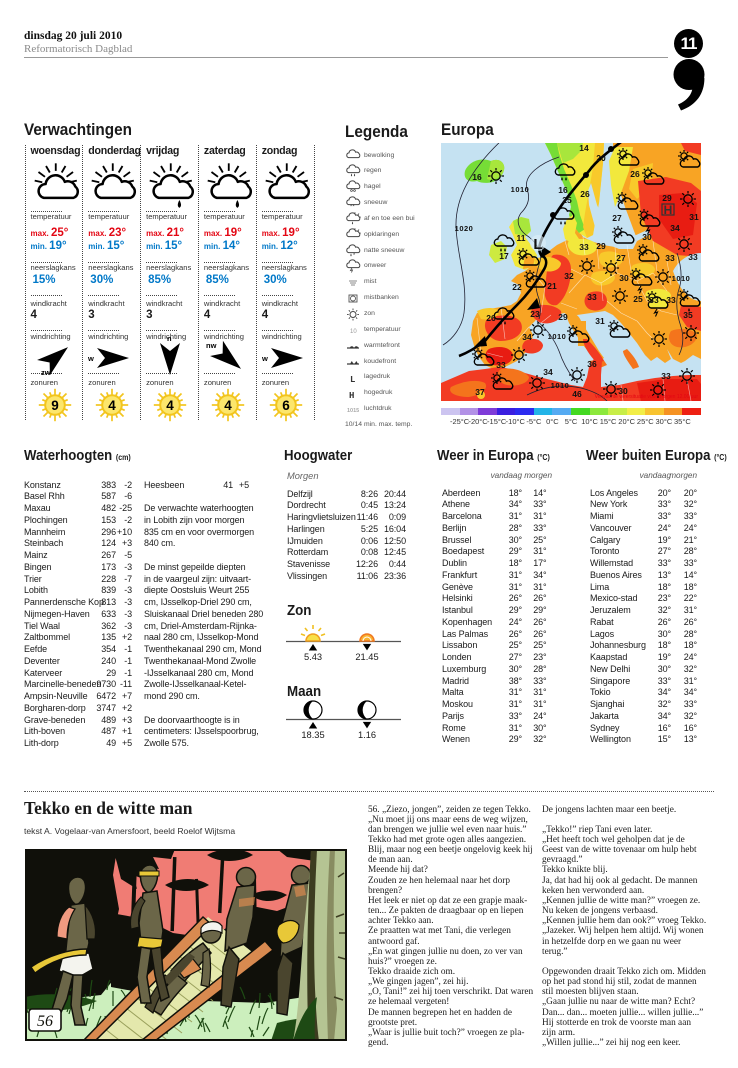 This screenshot has height=1068, width=738. What do you see at coordinates (169, 338) in the screenshot?
I see `svg-text: n` at bounding box center [169, 338].